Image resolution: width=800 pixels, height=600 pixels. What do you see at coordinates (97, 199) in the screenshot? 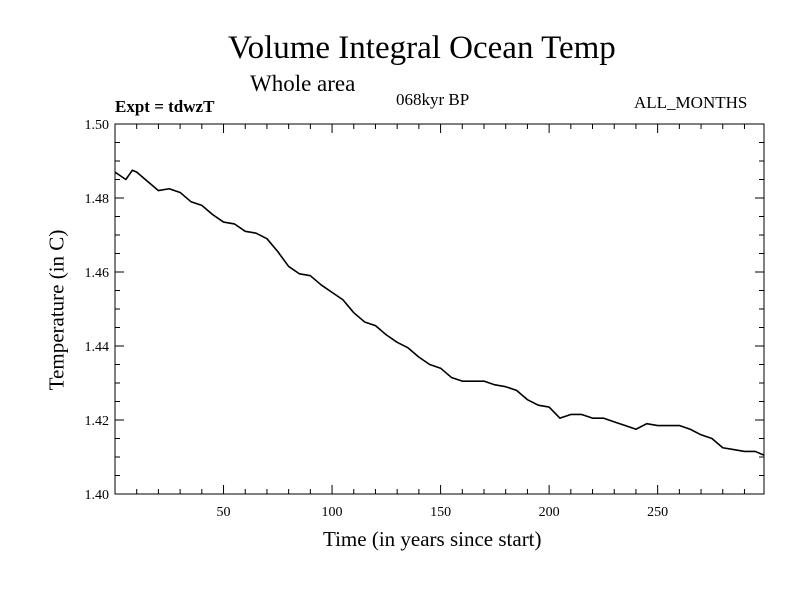
I see `y-tick-label: 1.48` at bounding box center [97, 199].